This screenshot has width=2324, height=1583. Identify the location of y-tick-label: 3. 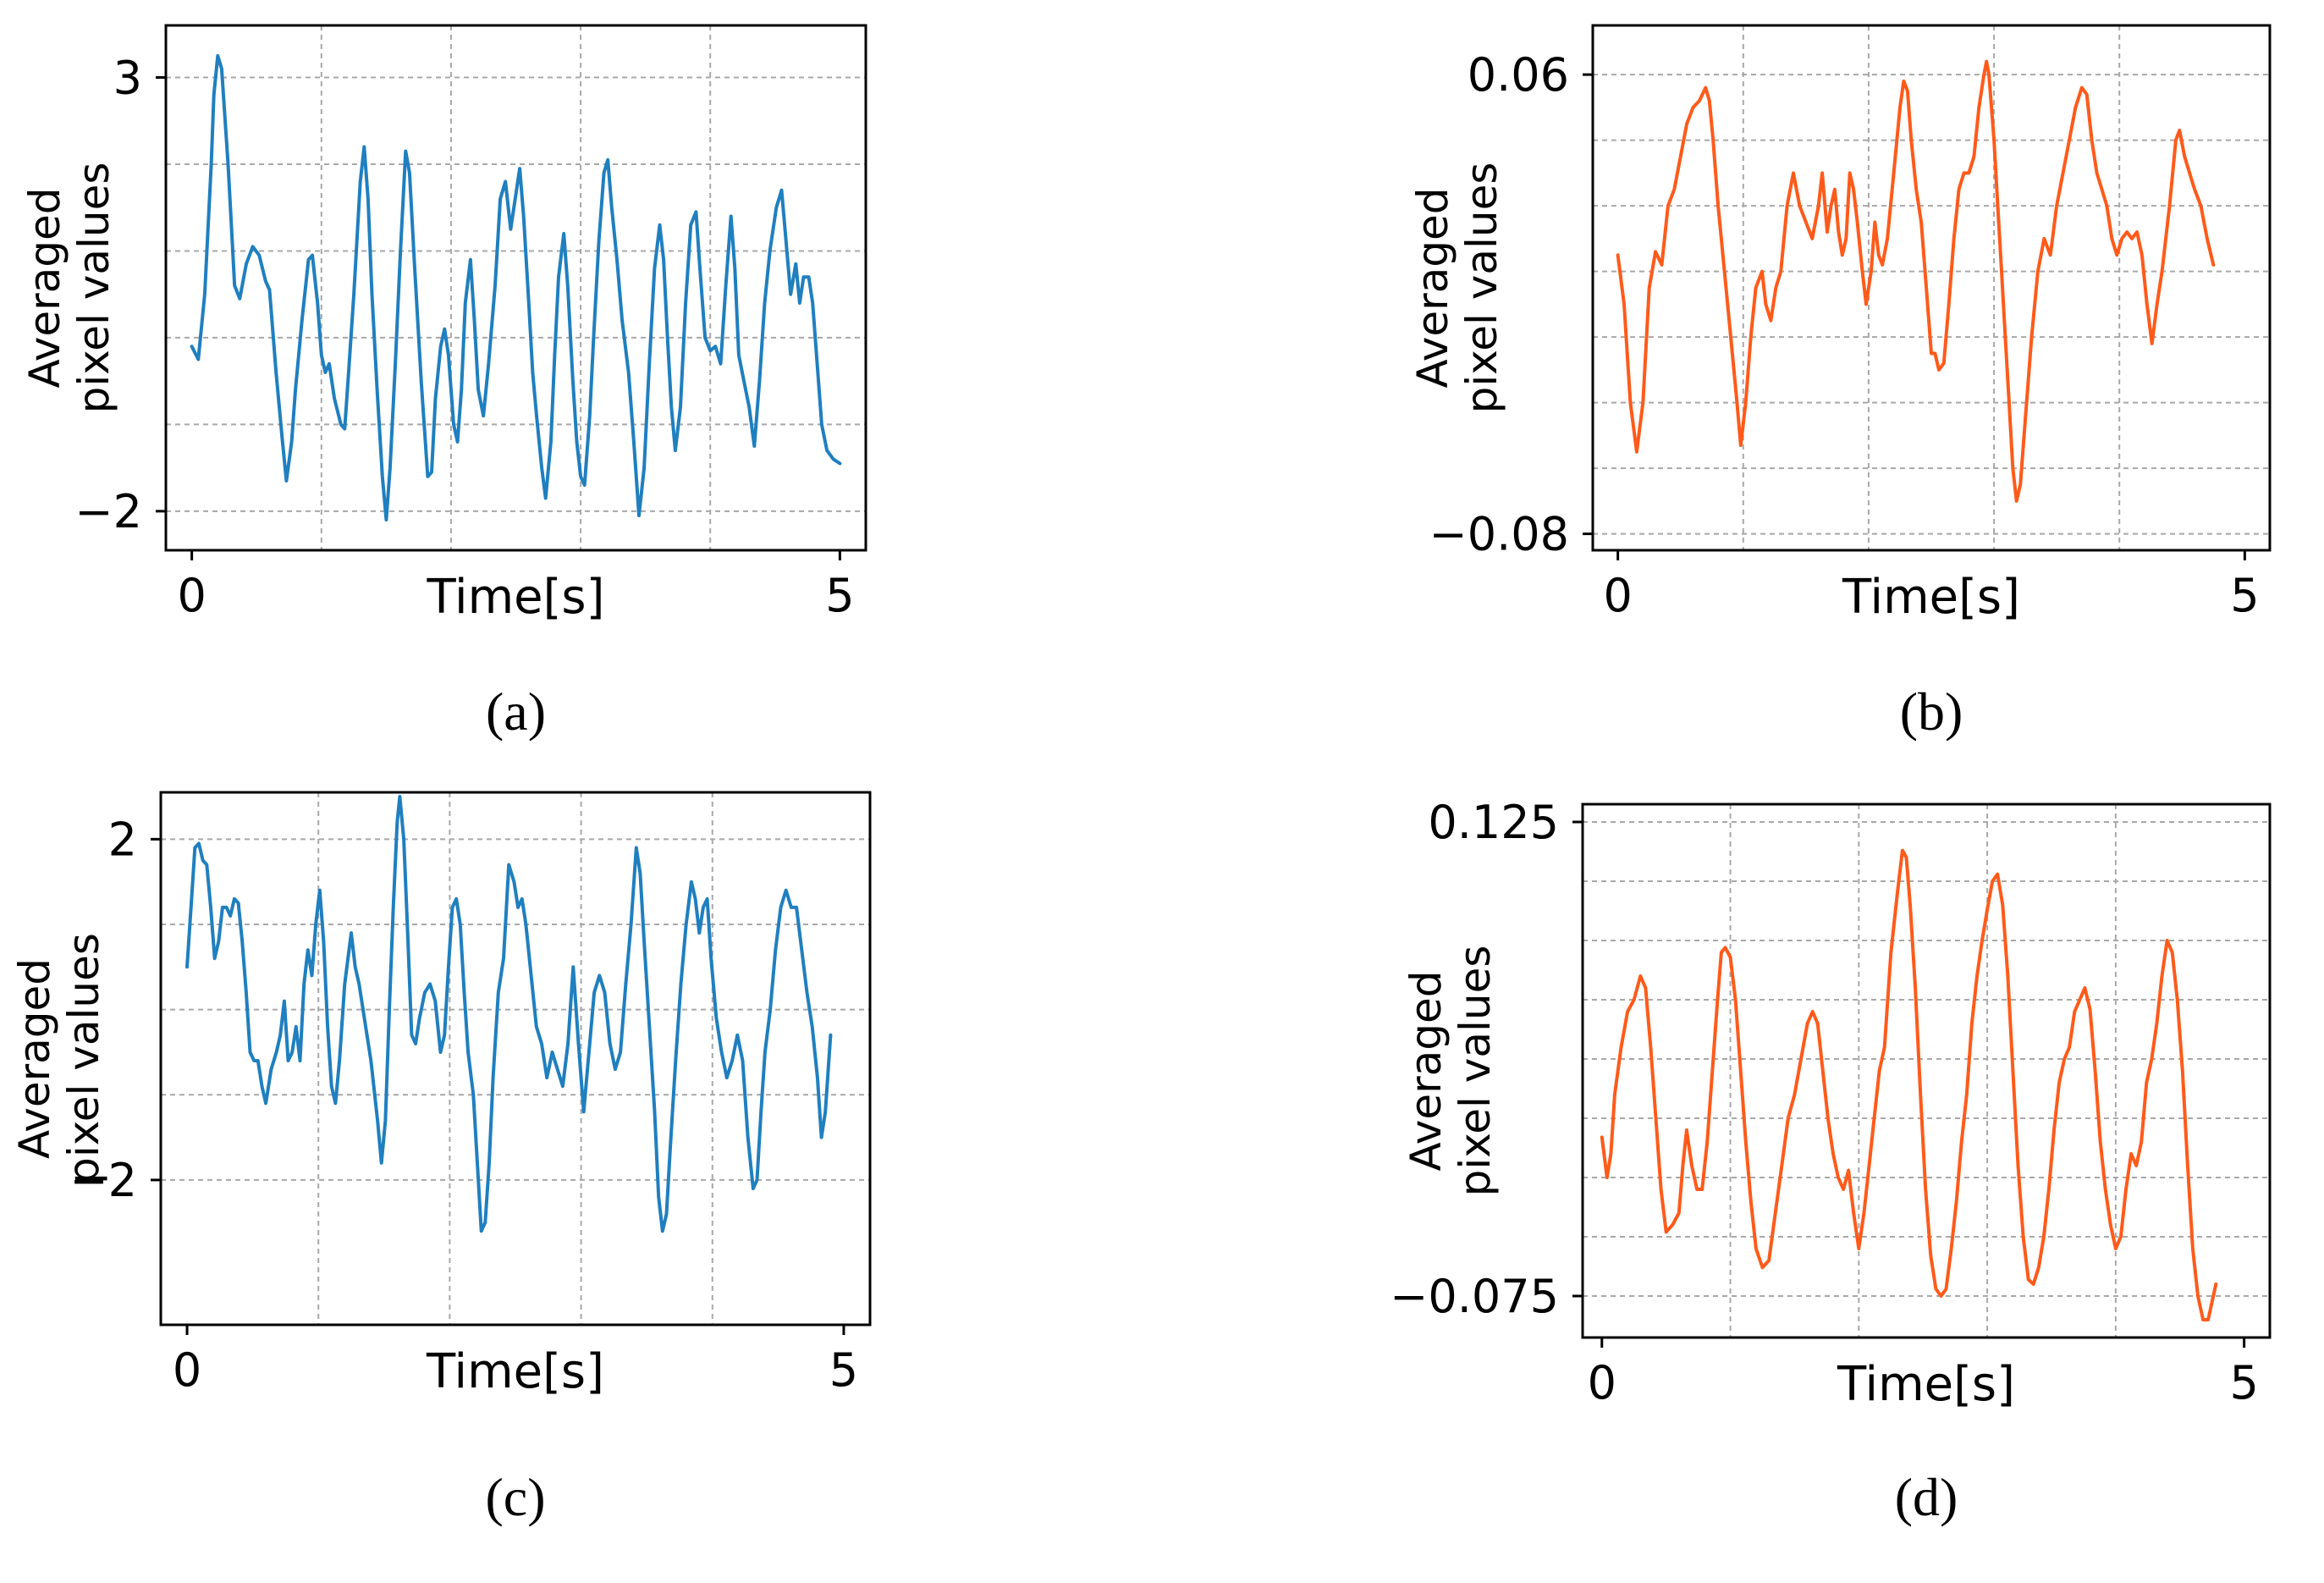
(127, 77).